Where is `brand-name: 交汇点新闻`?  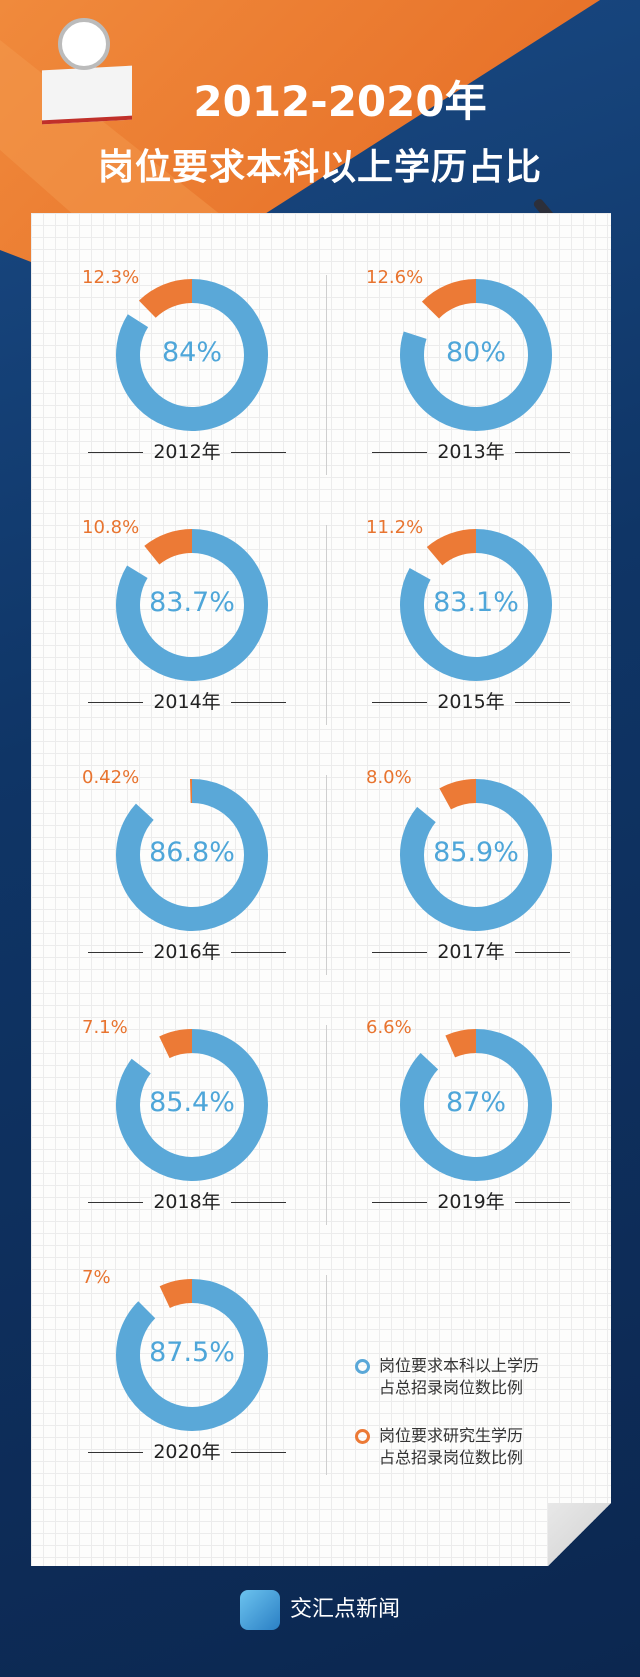 brand-name: 交汇点新闻 is located at coordinates (344, 1609).